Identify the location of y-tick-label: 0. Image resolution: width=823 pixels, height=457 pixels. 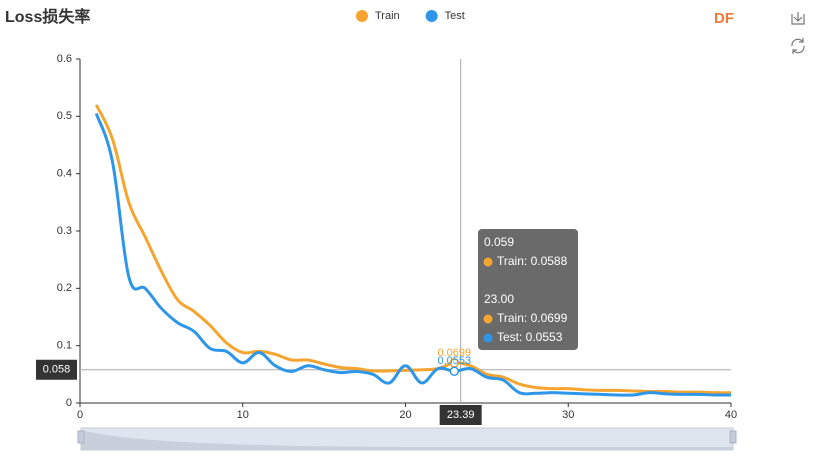
(69, 403).